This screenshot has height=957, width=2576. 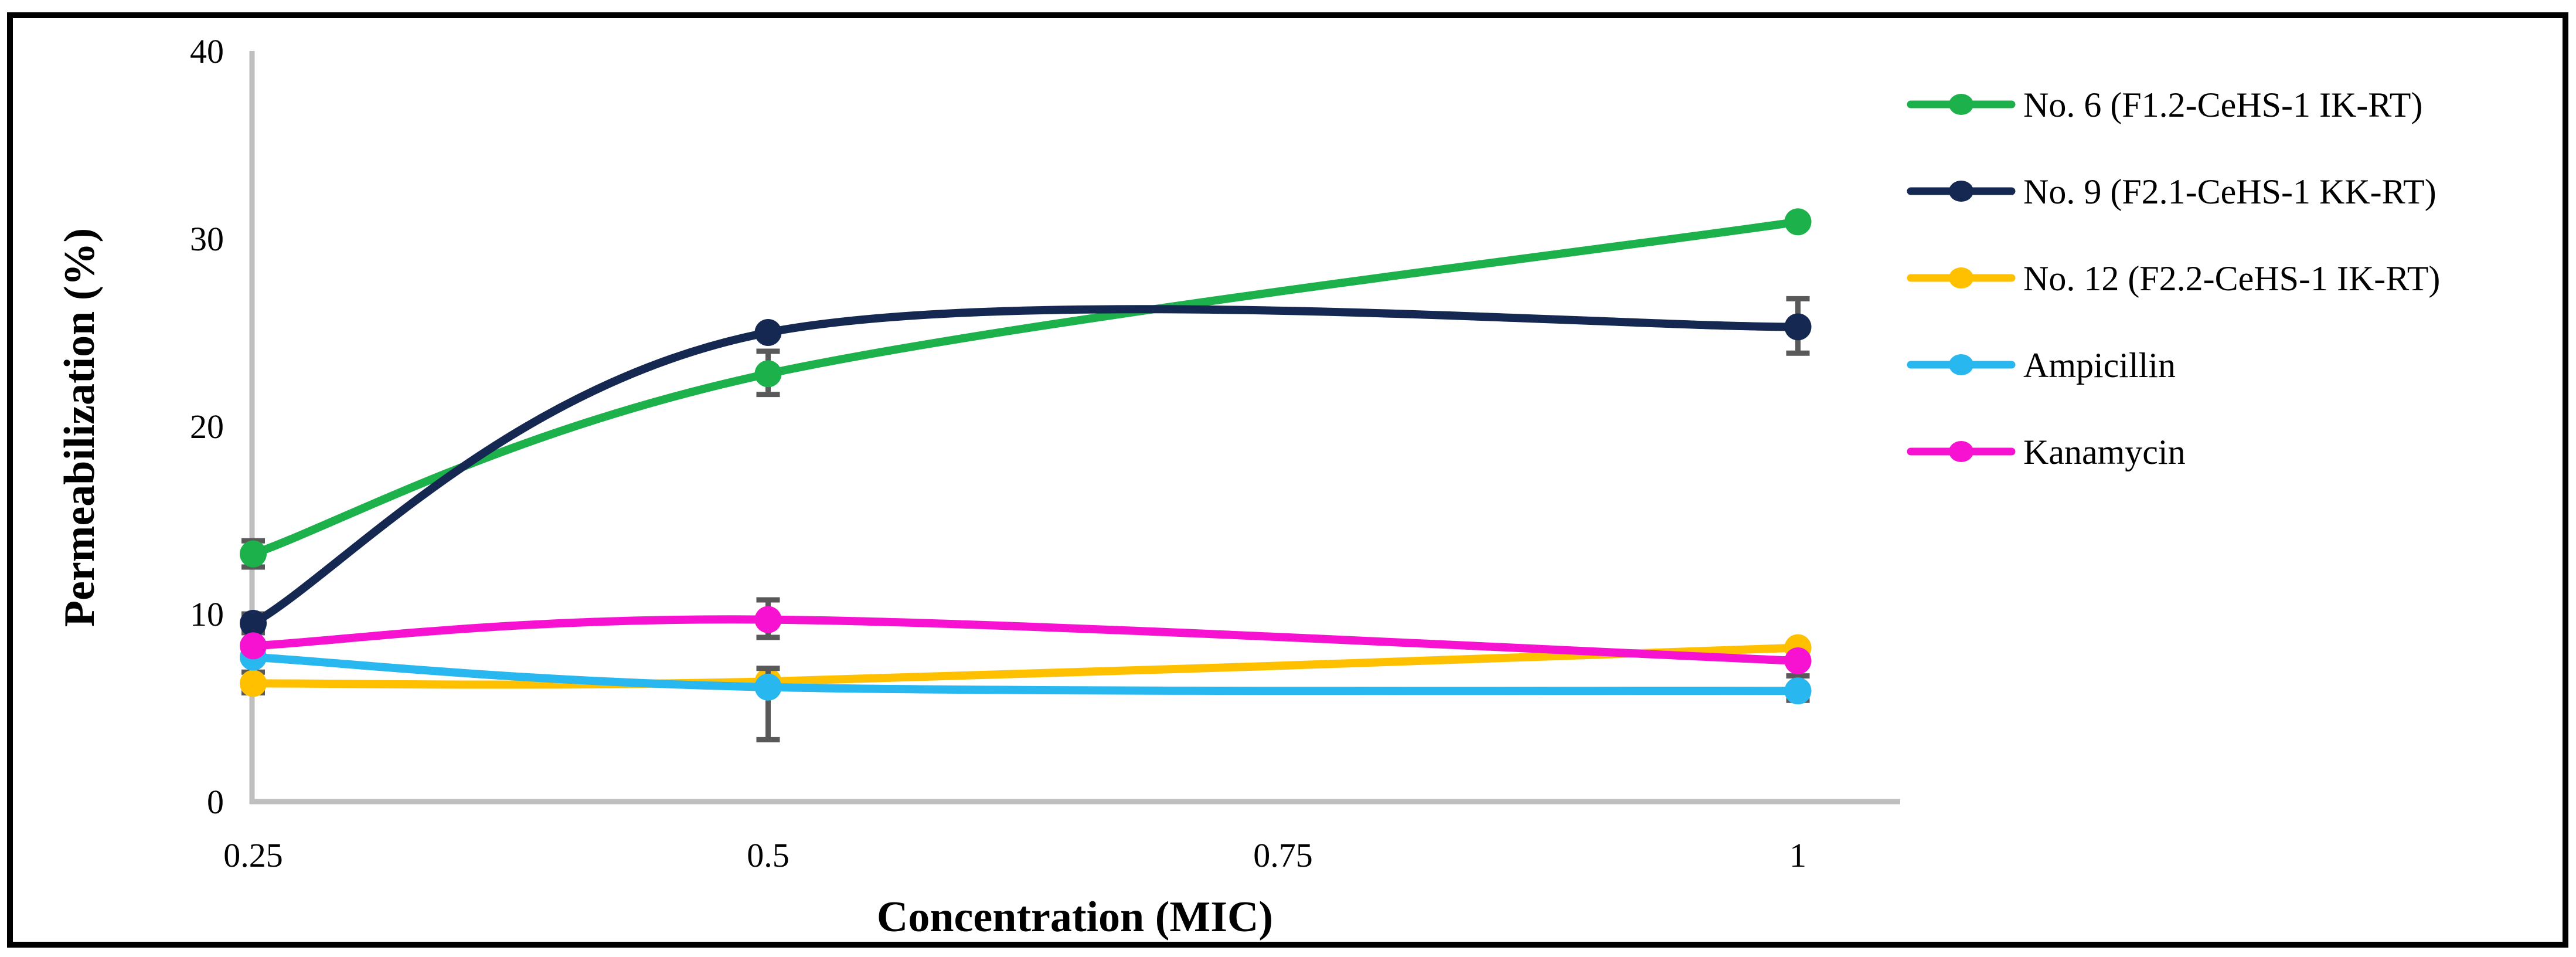 I want to click on legend-item: Kanamycin, so click(x=2046, y=452).